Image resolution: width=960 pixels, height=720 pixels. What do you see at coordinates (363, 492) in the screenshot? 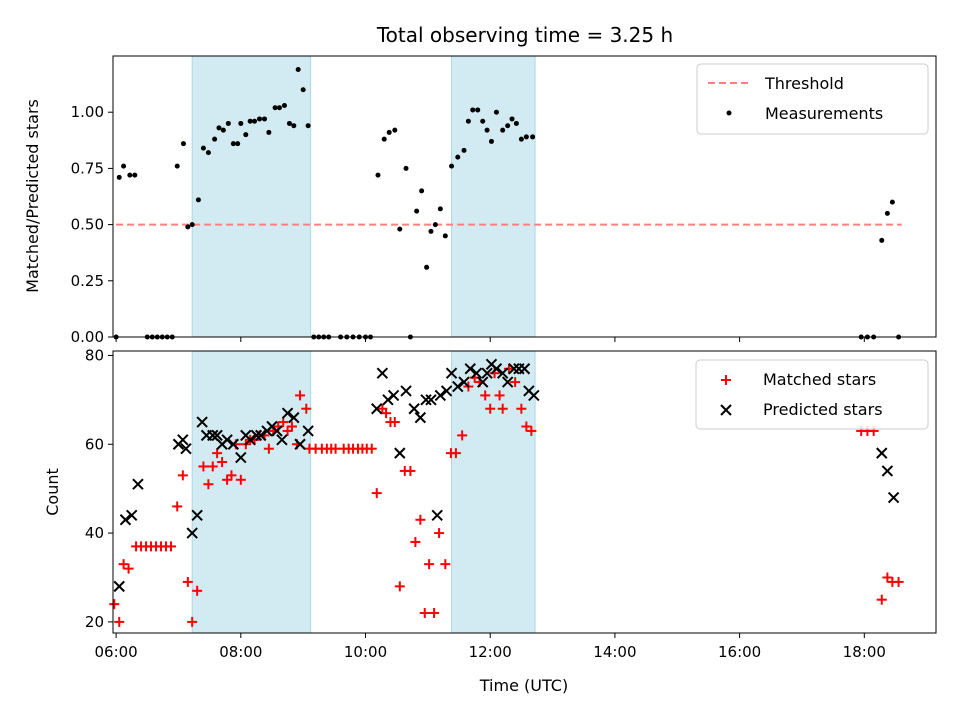
I see `bottom-shaded-spans` at bounding box center [363, 492].